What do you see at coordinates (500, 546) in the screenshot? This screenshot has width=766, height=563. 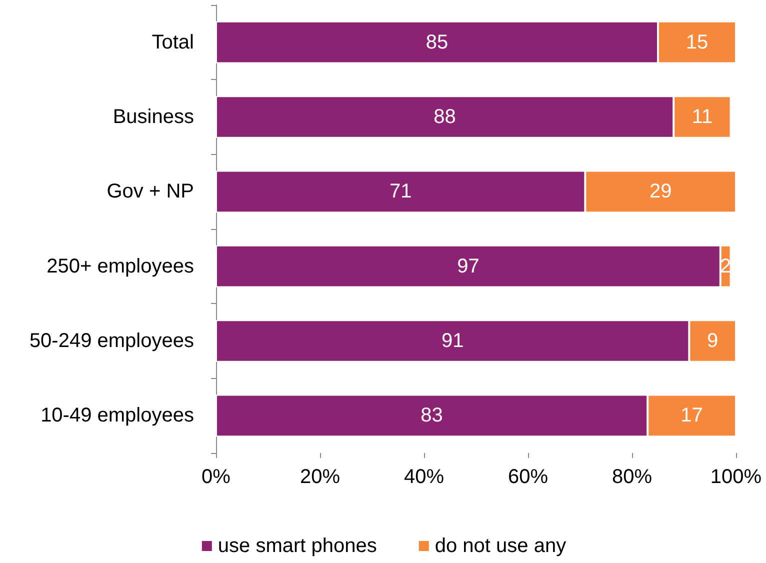 I see `legend-label: do not use any` at bounding box center [500, 546].